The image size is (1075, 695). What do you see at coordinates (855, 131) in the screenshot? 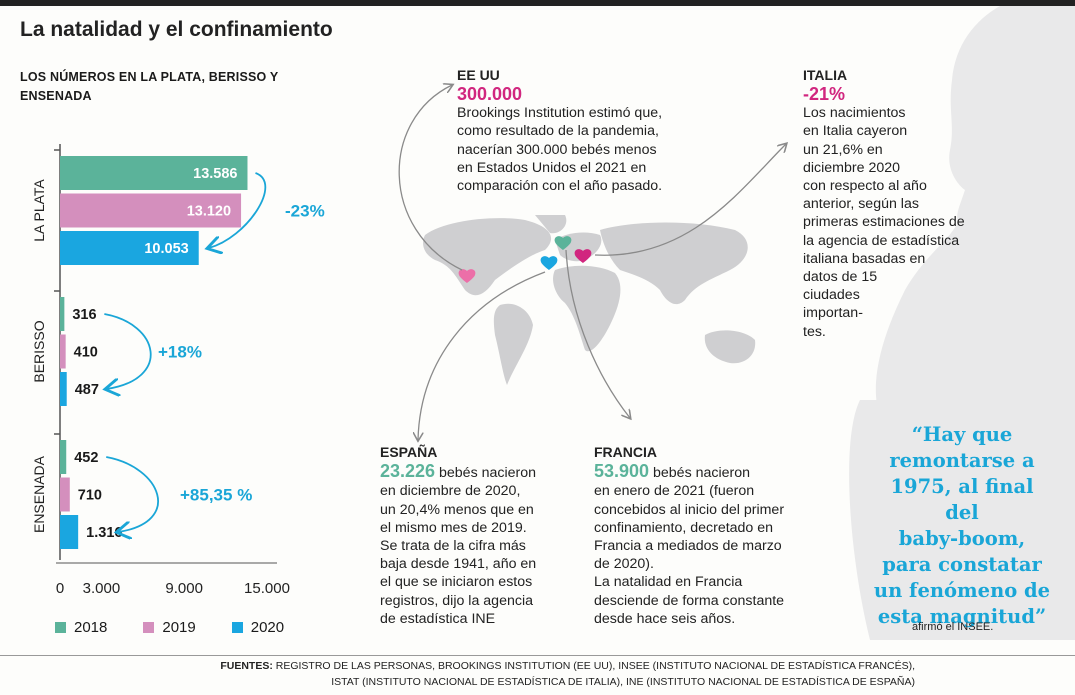
I see `italy-line: en Italia cayeron` at bounding box center [855, 131].